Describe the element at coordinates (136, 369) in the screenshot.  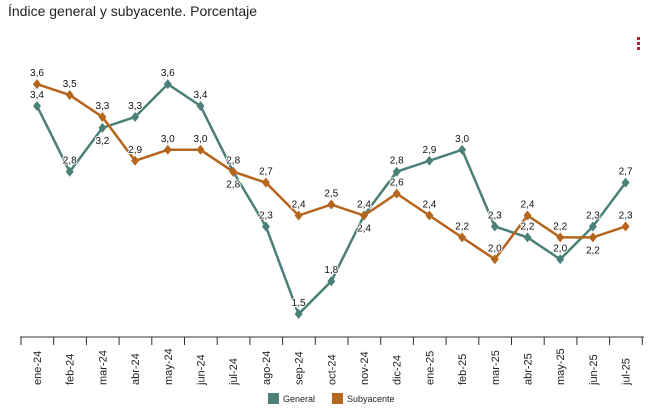
I see `x-tick-label: abr-24` at that location.